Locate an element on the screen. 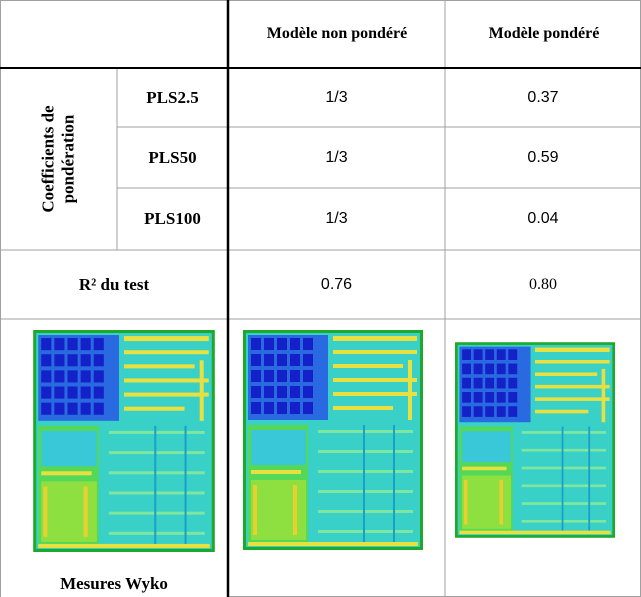  row-name: PLS100 is located at coordinates (172, 218).